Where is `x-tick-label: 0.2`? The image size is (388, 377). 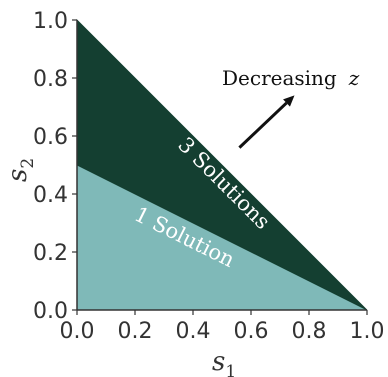 x-tick-label: 0.2 is located at coordinates (135, 331).